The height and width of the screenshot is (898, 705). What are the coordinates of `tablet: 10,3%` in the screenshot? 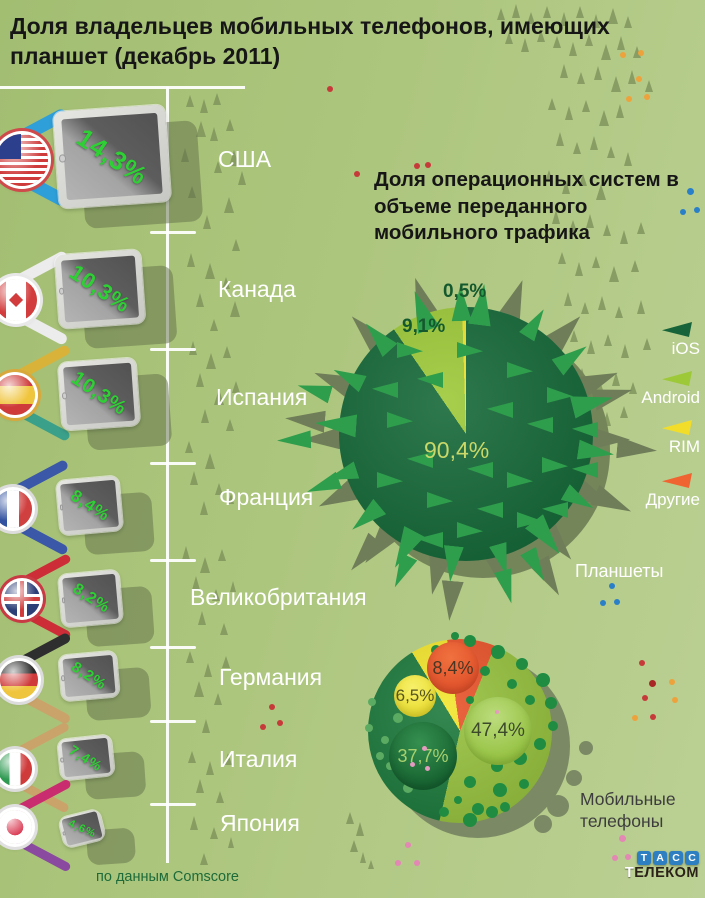 It's located at (100, 289).